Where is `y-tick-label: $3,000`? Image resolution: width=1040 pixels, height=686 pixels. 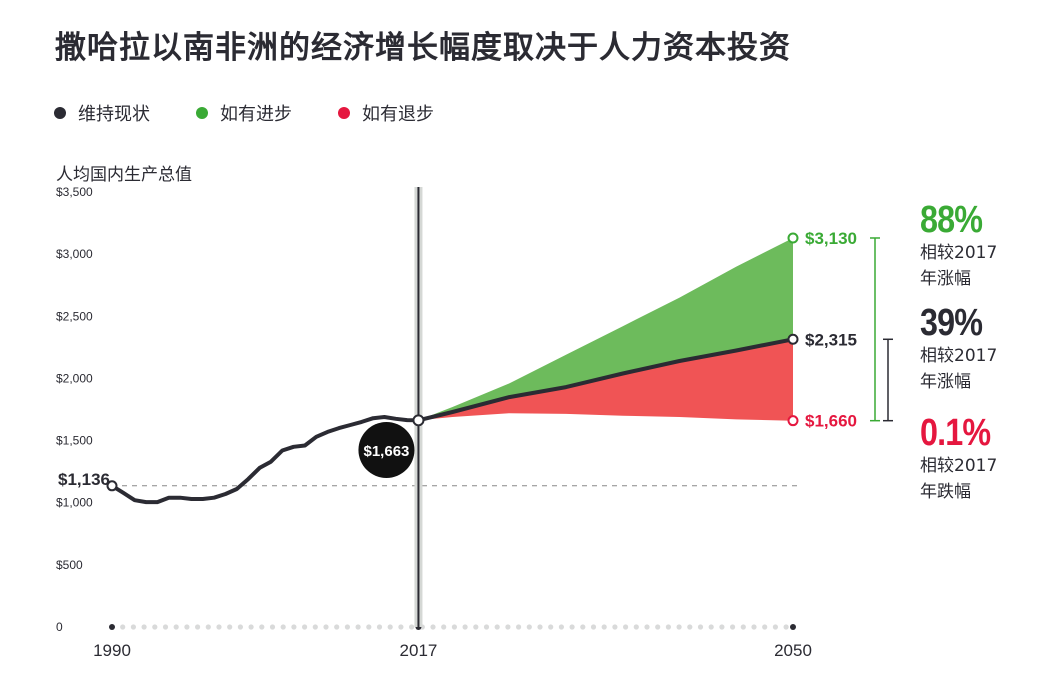
y-tick-label: $3,000 is located at coordinates (74, 254).